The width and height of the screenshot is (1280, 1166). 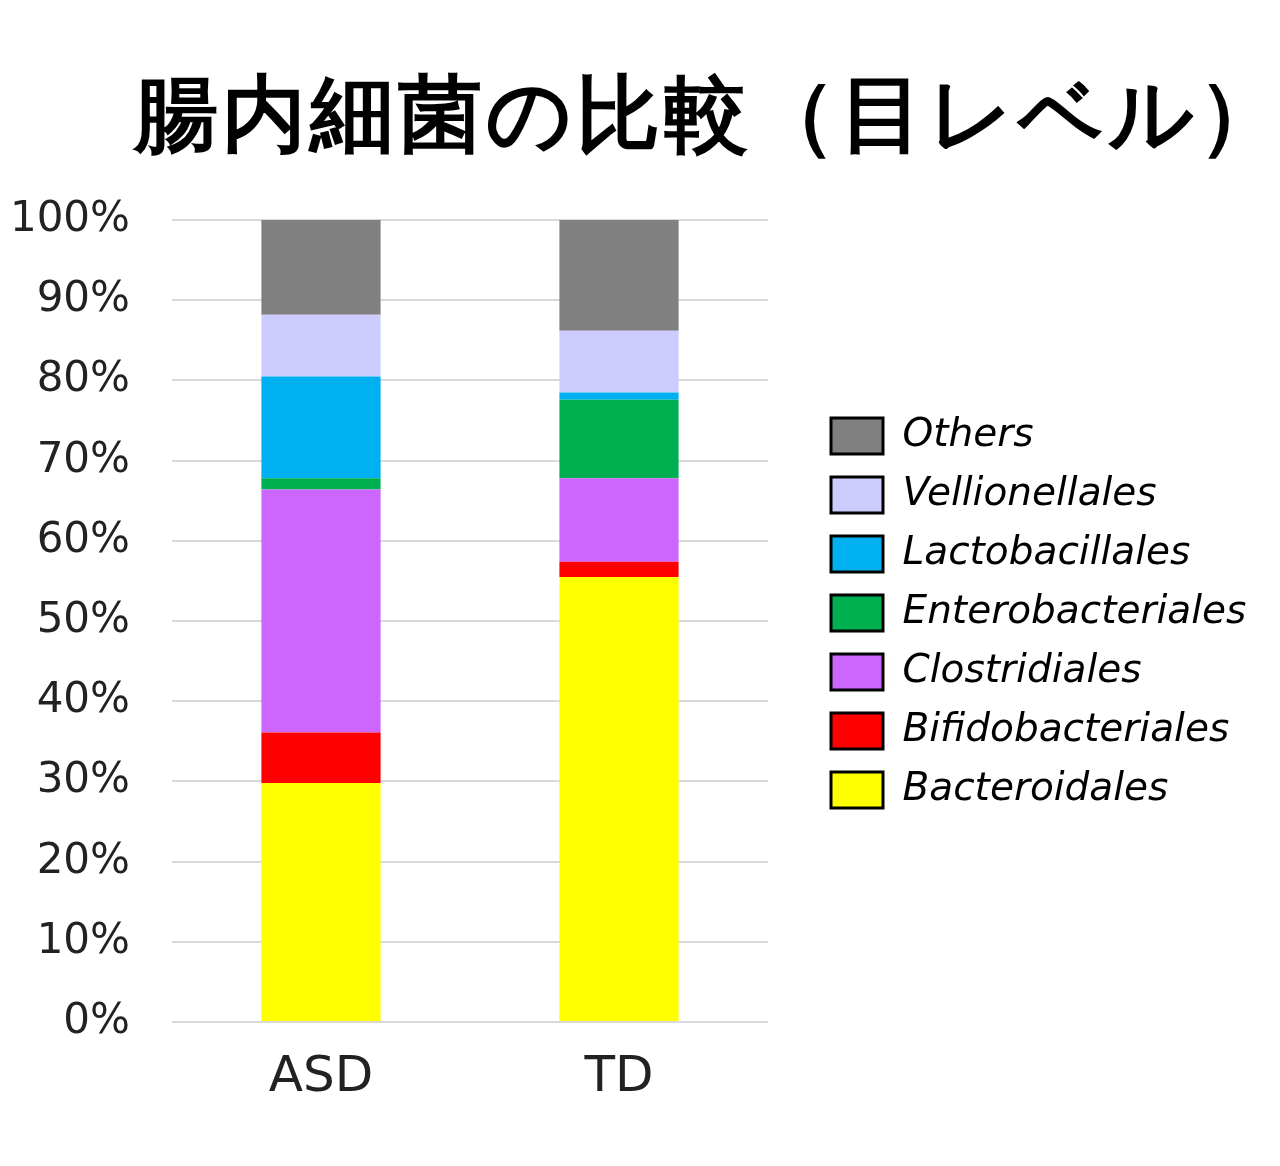 I want to click on legend-label: Vellionellales, so click(x=1029, y=492).